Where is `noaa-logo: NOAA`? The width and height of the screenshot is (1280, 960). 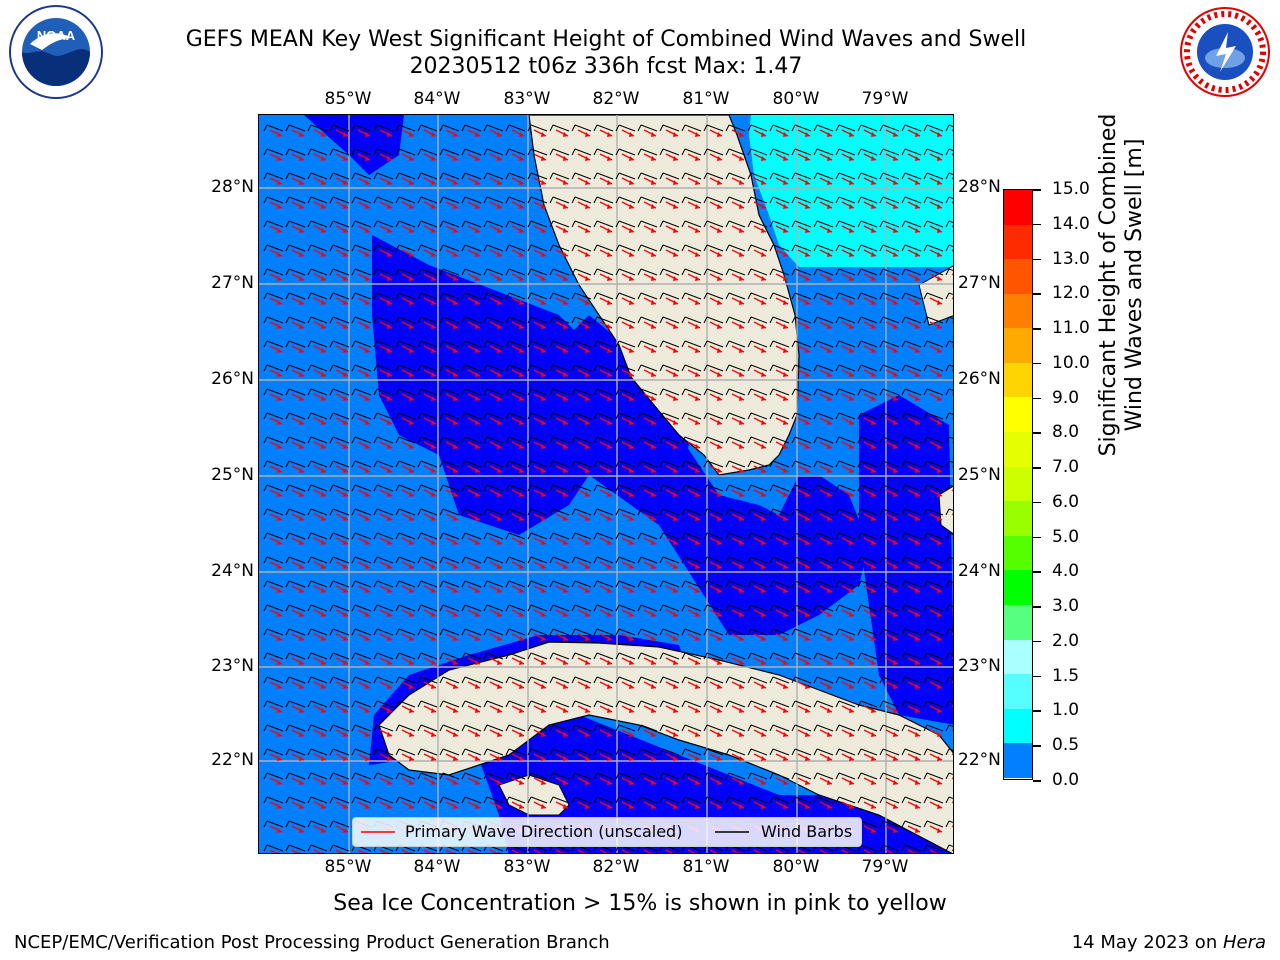
noaa-logo: NOAA is located at coordinates (56, 52).